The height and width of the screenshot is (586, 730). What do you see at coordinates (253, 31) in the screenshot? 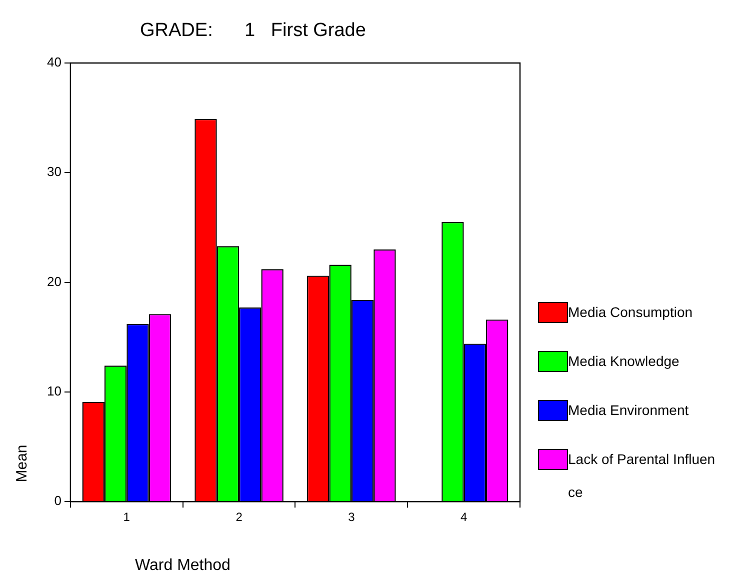
I see `chart-title: GRADE: 1 First Grade` at bounding box center [253, 31].